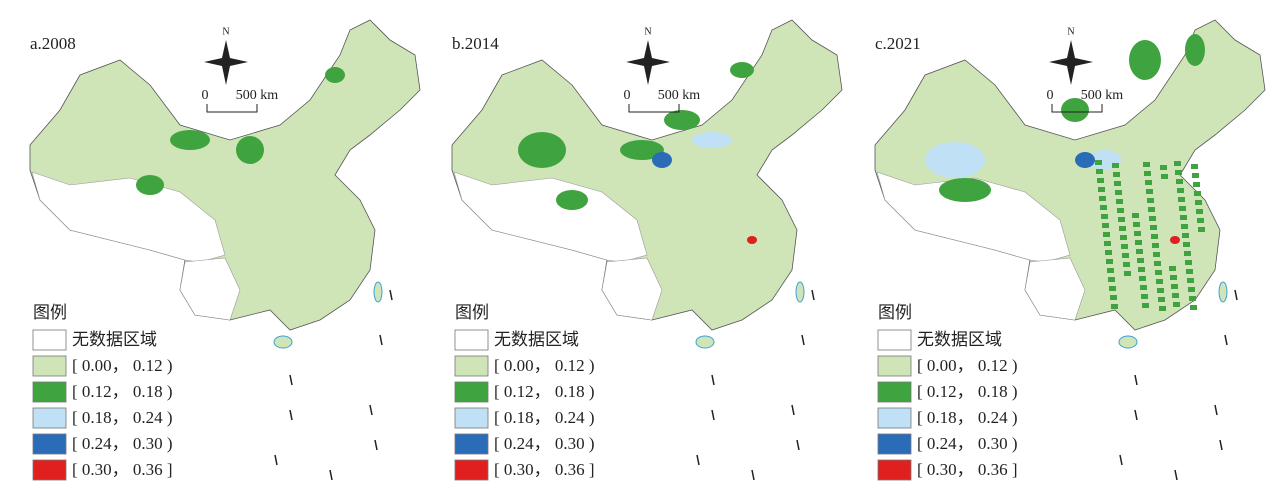 This screenshot has width=1267, height=501. What do you see at coordinates (122, 391) in the screenshot?
I see `legend-label: [ 0.12， 0.18 )` at bounding box center [122, 391].